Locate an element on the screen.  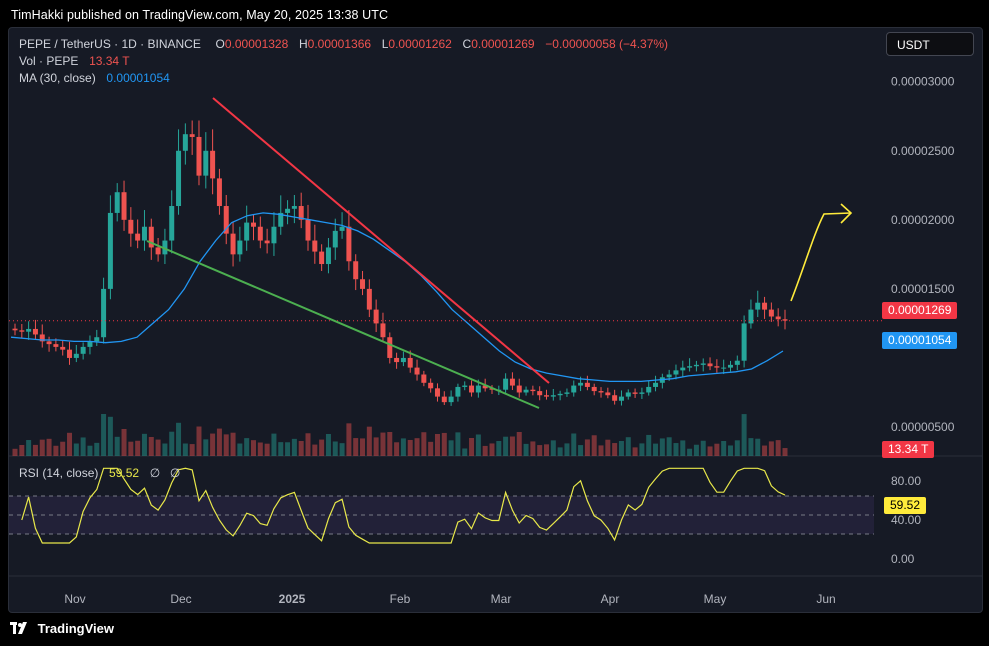
rsi-tick-label: 80.00 is located at coordinates (906, 481).